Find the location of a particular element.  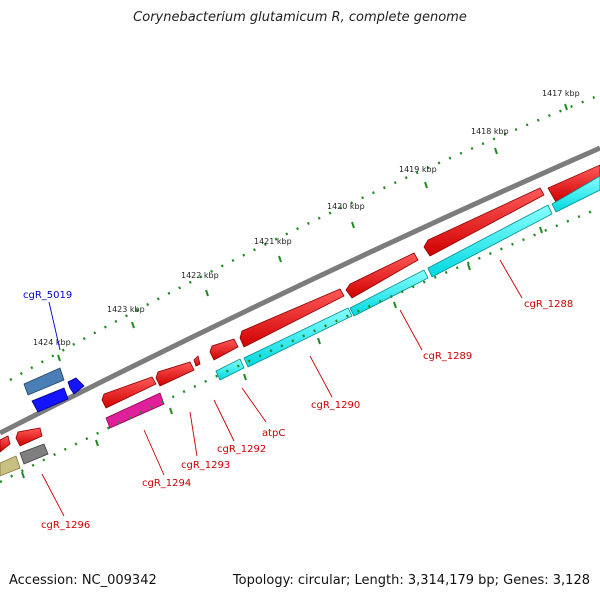

gene-label: cgR_1288 is located at coordinates (548, 304).